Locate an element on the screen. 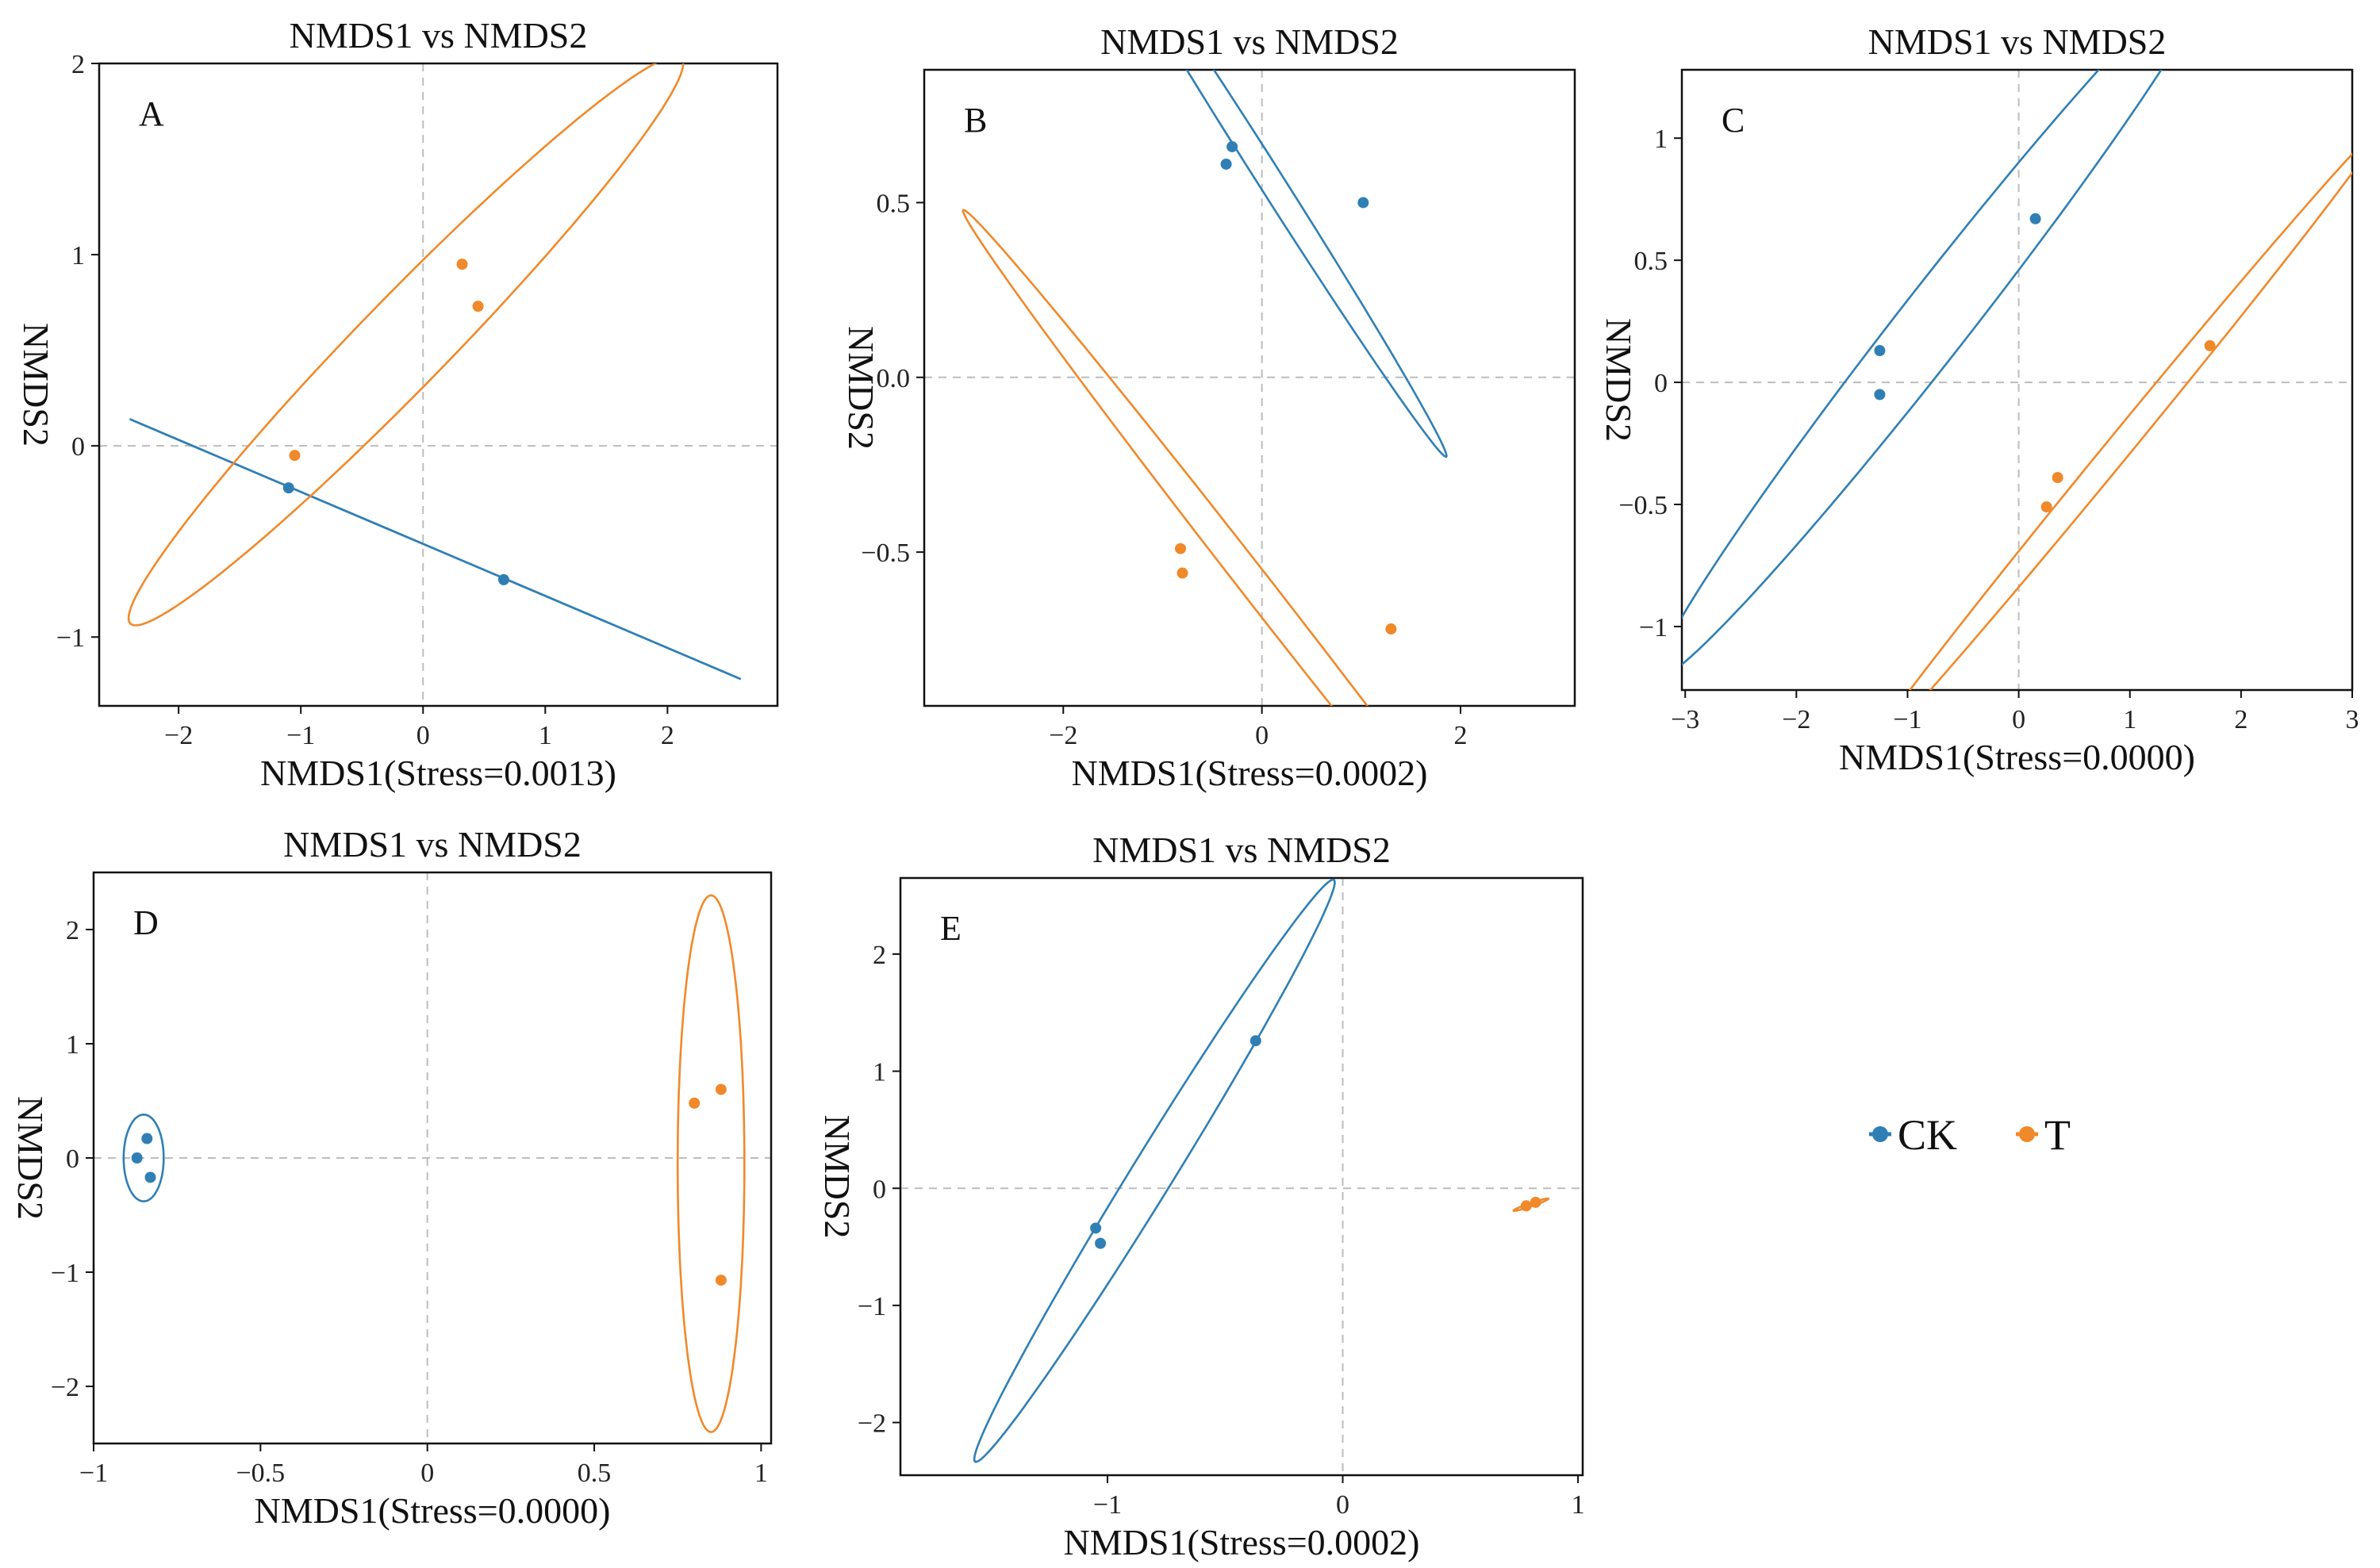 This screenshot has height=1568, width=2380. x-axis-label: NMDS1(Stress=0.0000) is located at coordinates (2017, 757).